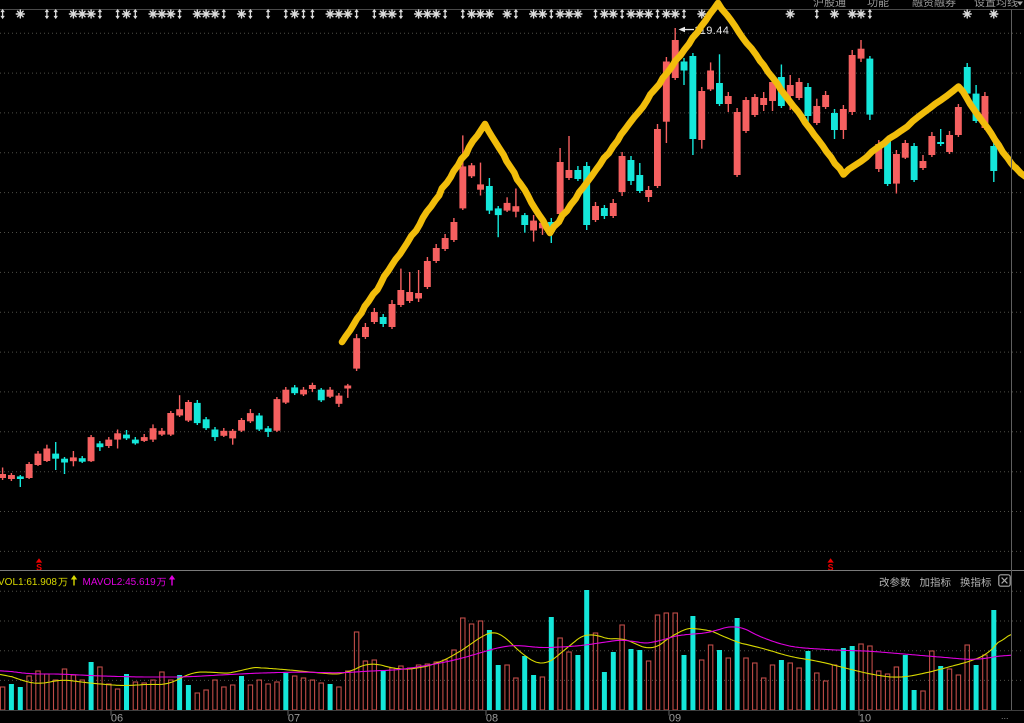 This screenshot has width=1024, height=723. What do you see at coordinates (117, 718) in the screenshot?
I see `svg-text: 06` at bounding box center [117, 718].